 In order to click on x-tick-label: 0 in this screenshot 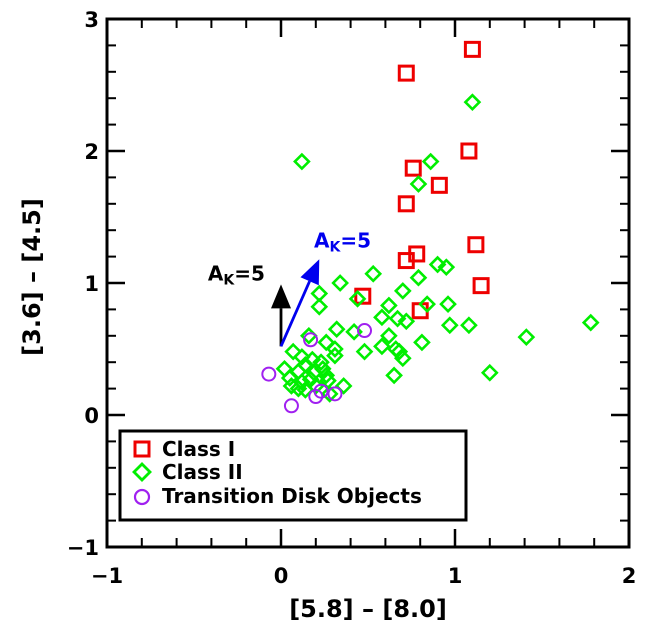, I will do `click(281, 576)`.